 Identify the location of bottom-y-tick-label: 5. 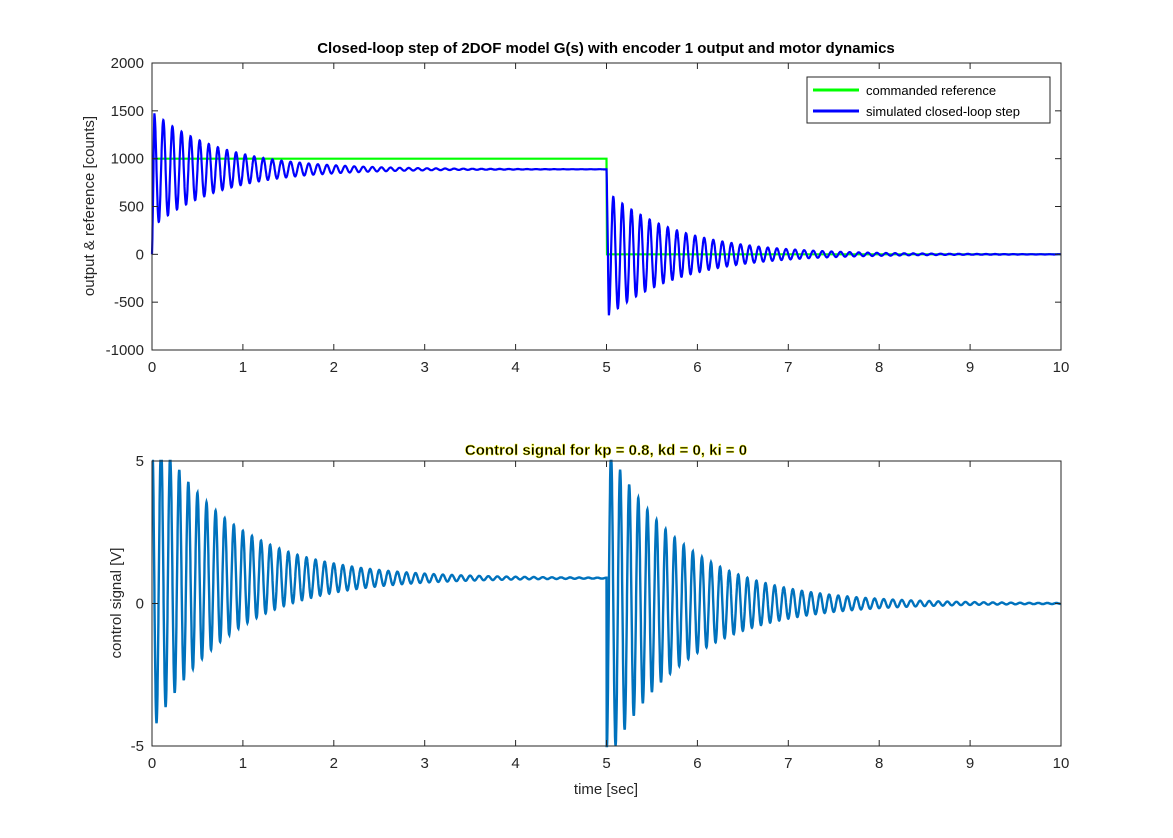
(140, 461).